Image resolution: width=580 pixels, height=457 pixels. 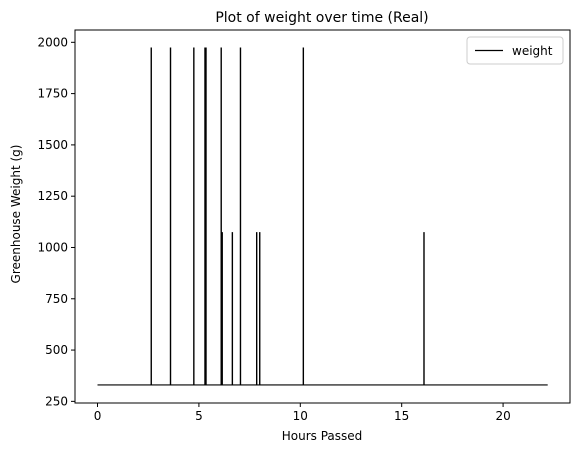 I want to click on legend-label-weight: weight, so click(x=532, y=51).